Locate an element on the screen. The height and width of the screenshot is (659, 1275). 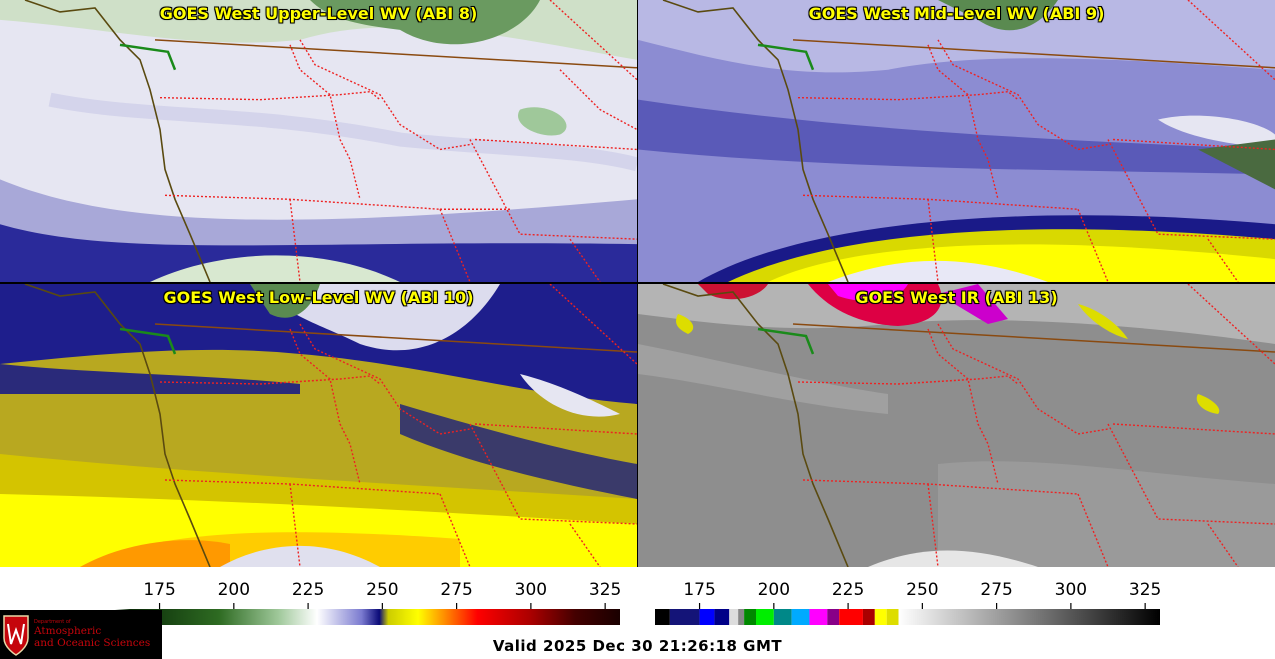
wv-tick-label: 300 is located at coordinates (531, 590).